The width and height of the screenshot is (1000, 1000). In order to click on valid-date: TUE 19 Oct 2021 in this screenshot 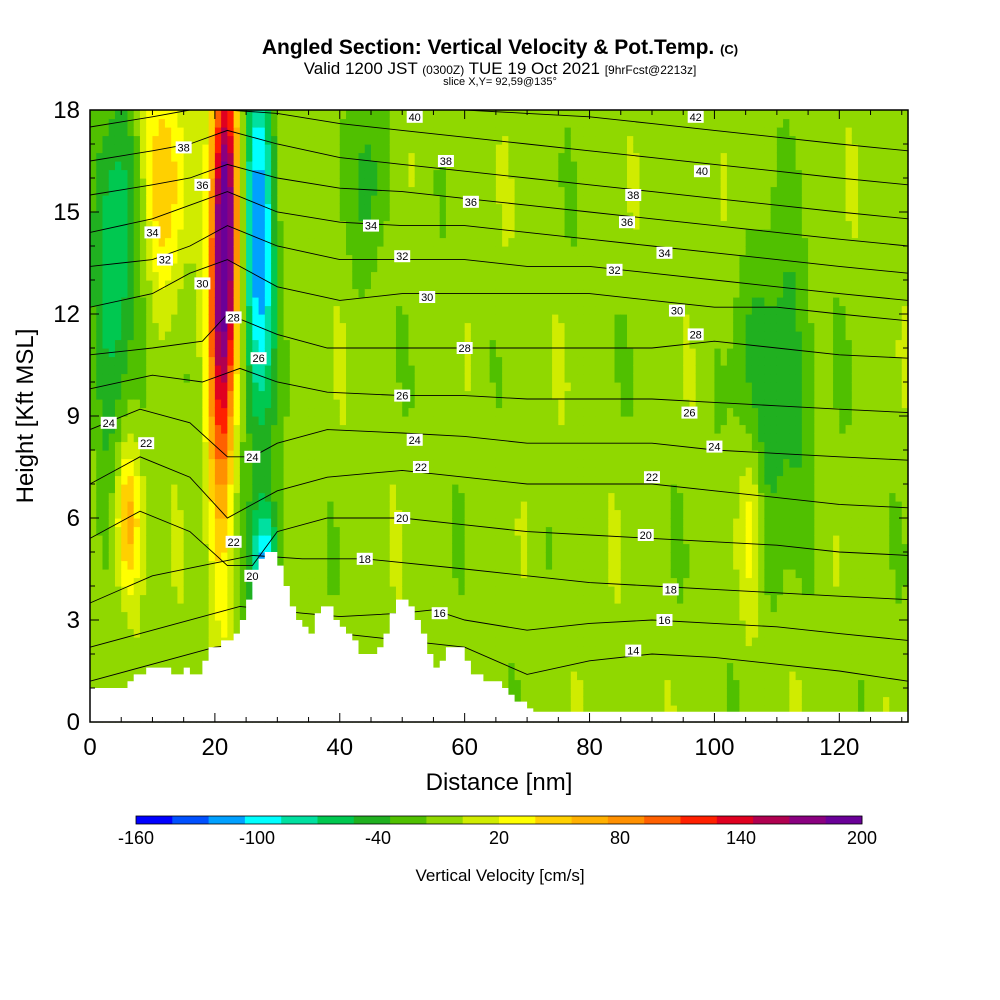, I will do `click(534, 68)`.